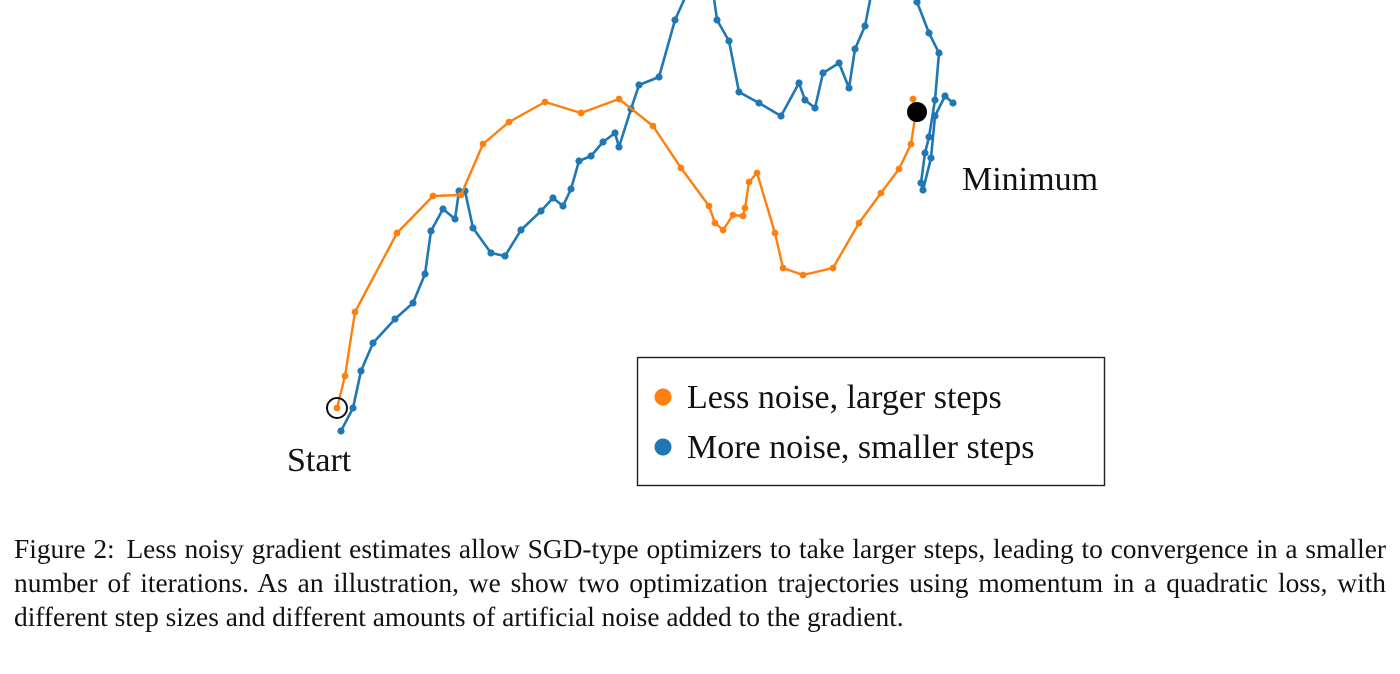  I want to click on minimum-marker, so click(917, 112).